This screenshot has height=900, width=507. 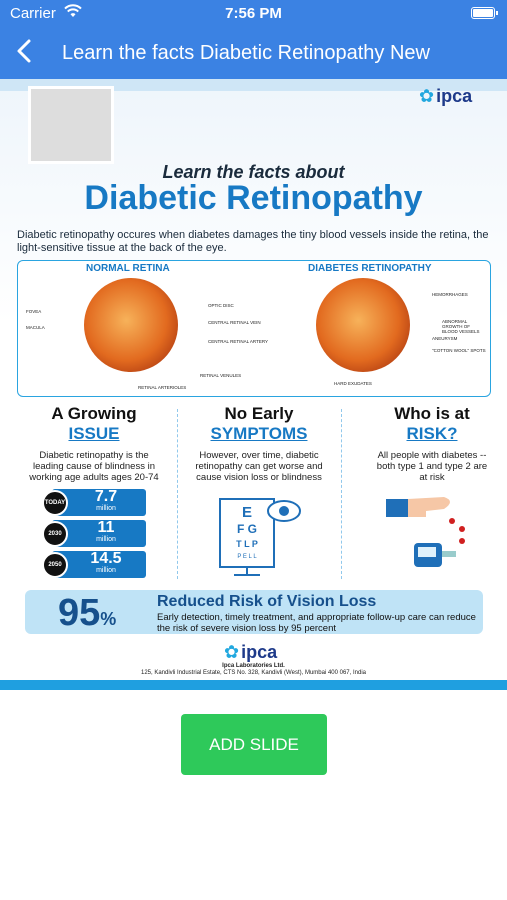 What do you see at coordinates (55, 534) in the screenshot?
I see `stat-badge: 2030` at bounding box center [55, 534].